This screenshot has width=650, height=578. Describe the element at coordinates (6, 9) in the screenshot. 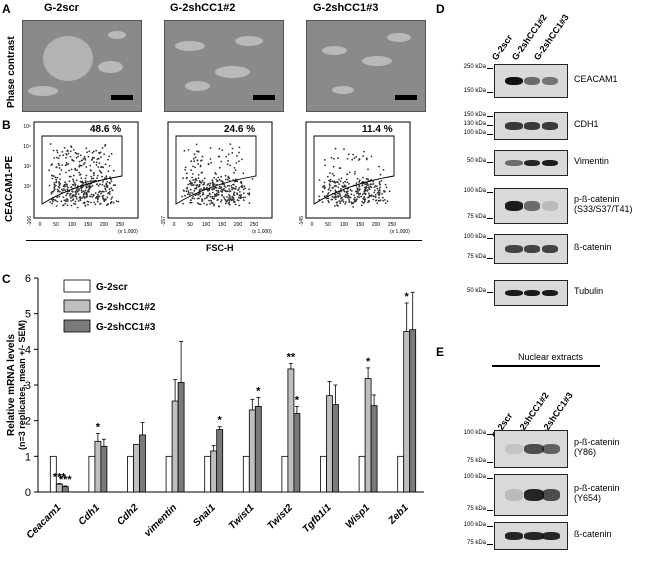

I see `panel-label-a: A` at that location.